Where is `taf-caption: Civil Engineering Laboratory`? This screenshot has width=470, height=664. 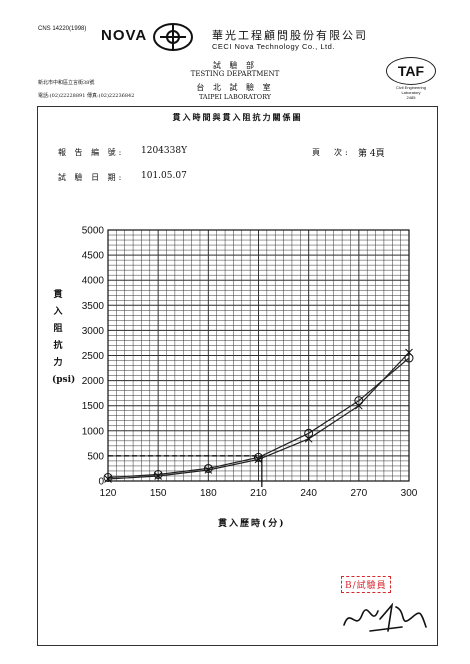
taf-caption: Civil Engineering Laboratory is located at coordinates (410, 90).